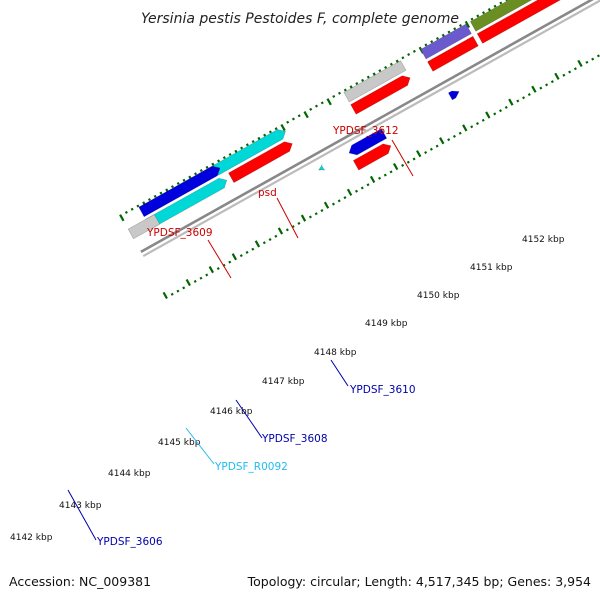 This screenshot has height=600, width=600. I want to click on gene-label-psd: psd, so click(267, 193).